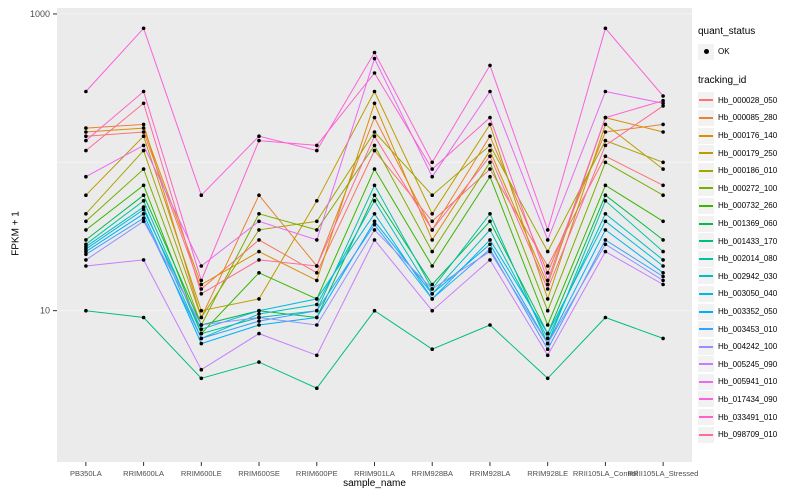 The image size is (800, 500). What do you see at coordinates (86, 473) in the screenshot?
I see `x-tick-label: PB350LA` at bounding box center [86, 473].